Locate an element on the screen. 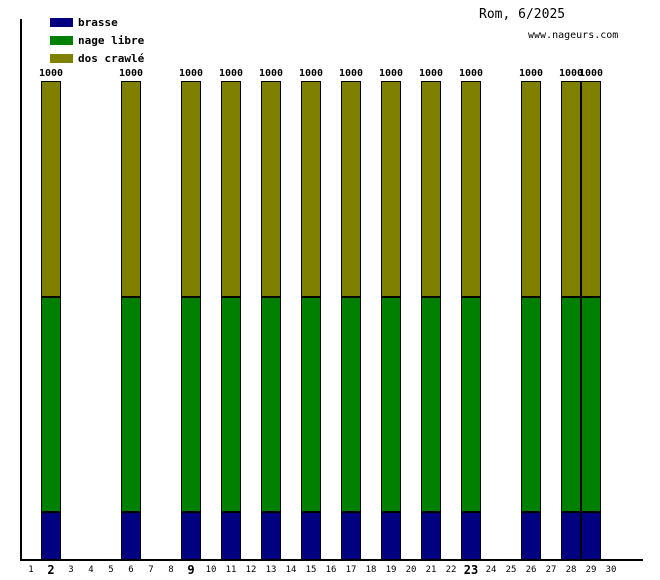  x-axis-label-16: 16 is located at coordinates (331, 570).